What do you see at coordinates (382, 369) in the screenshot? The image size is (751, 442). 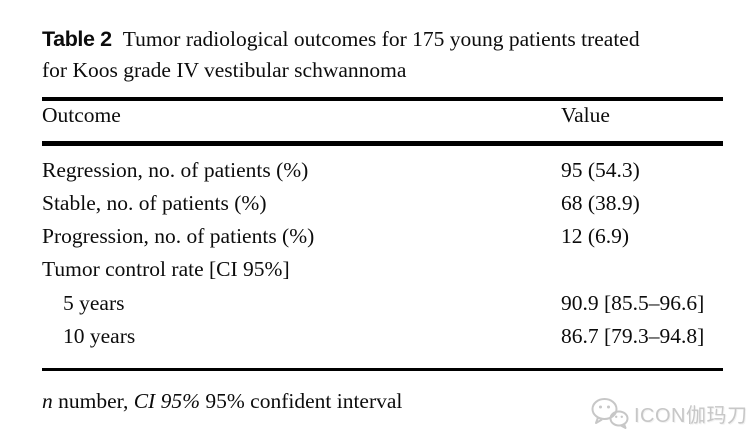 I see `table-rule-bottom` at bounding box center [382, 369].